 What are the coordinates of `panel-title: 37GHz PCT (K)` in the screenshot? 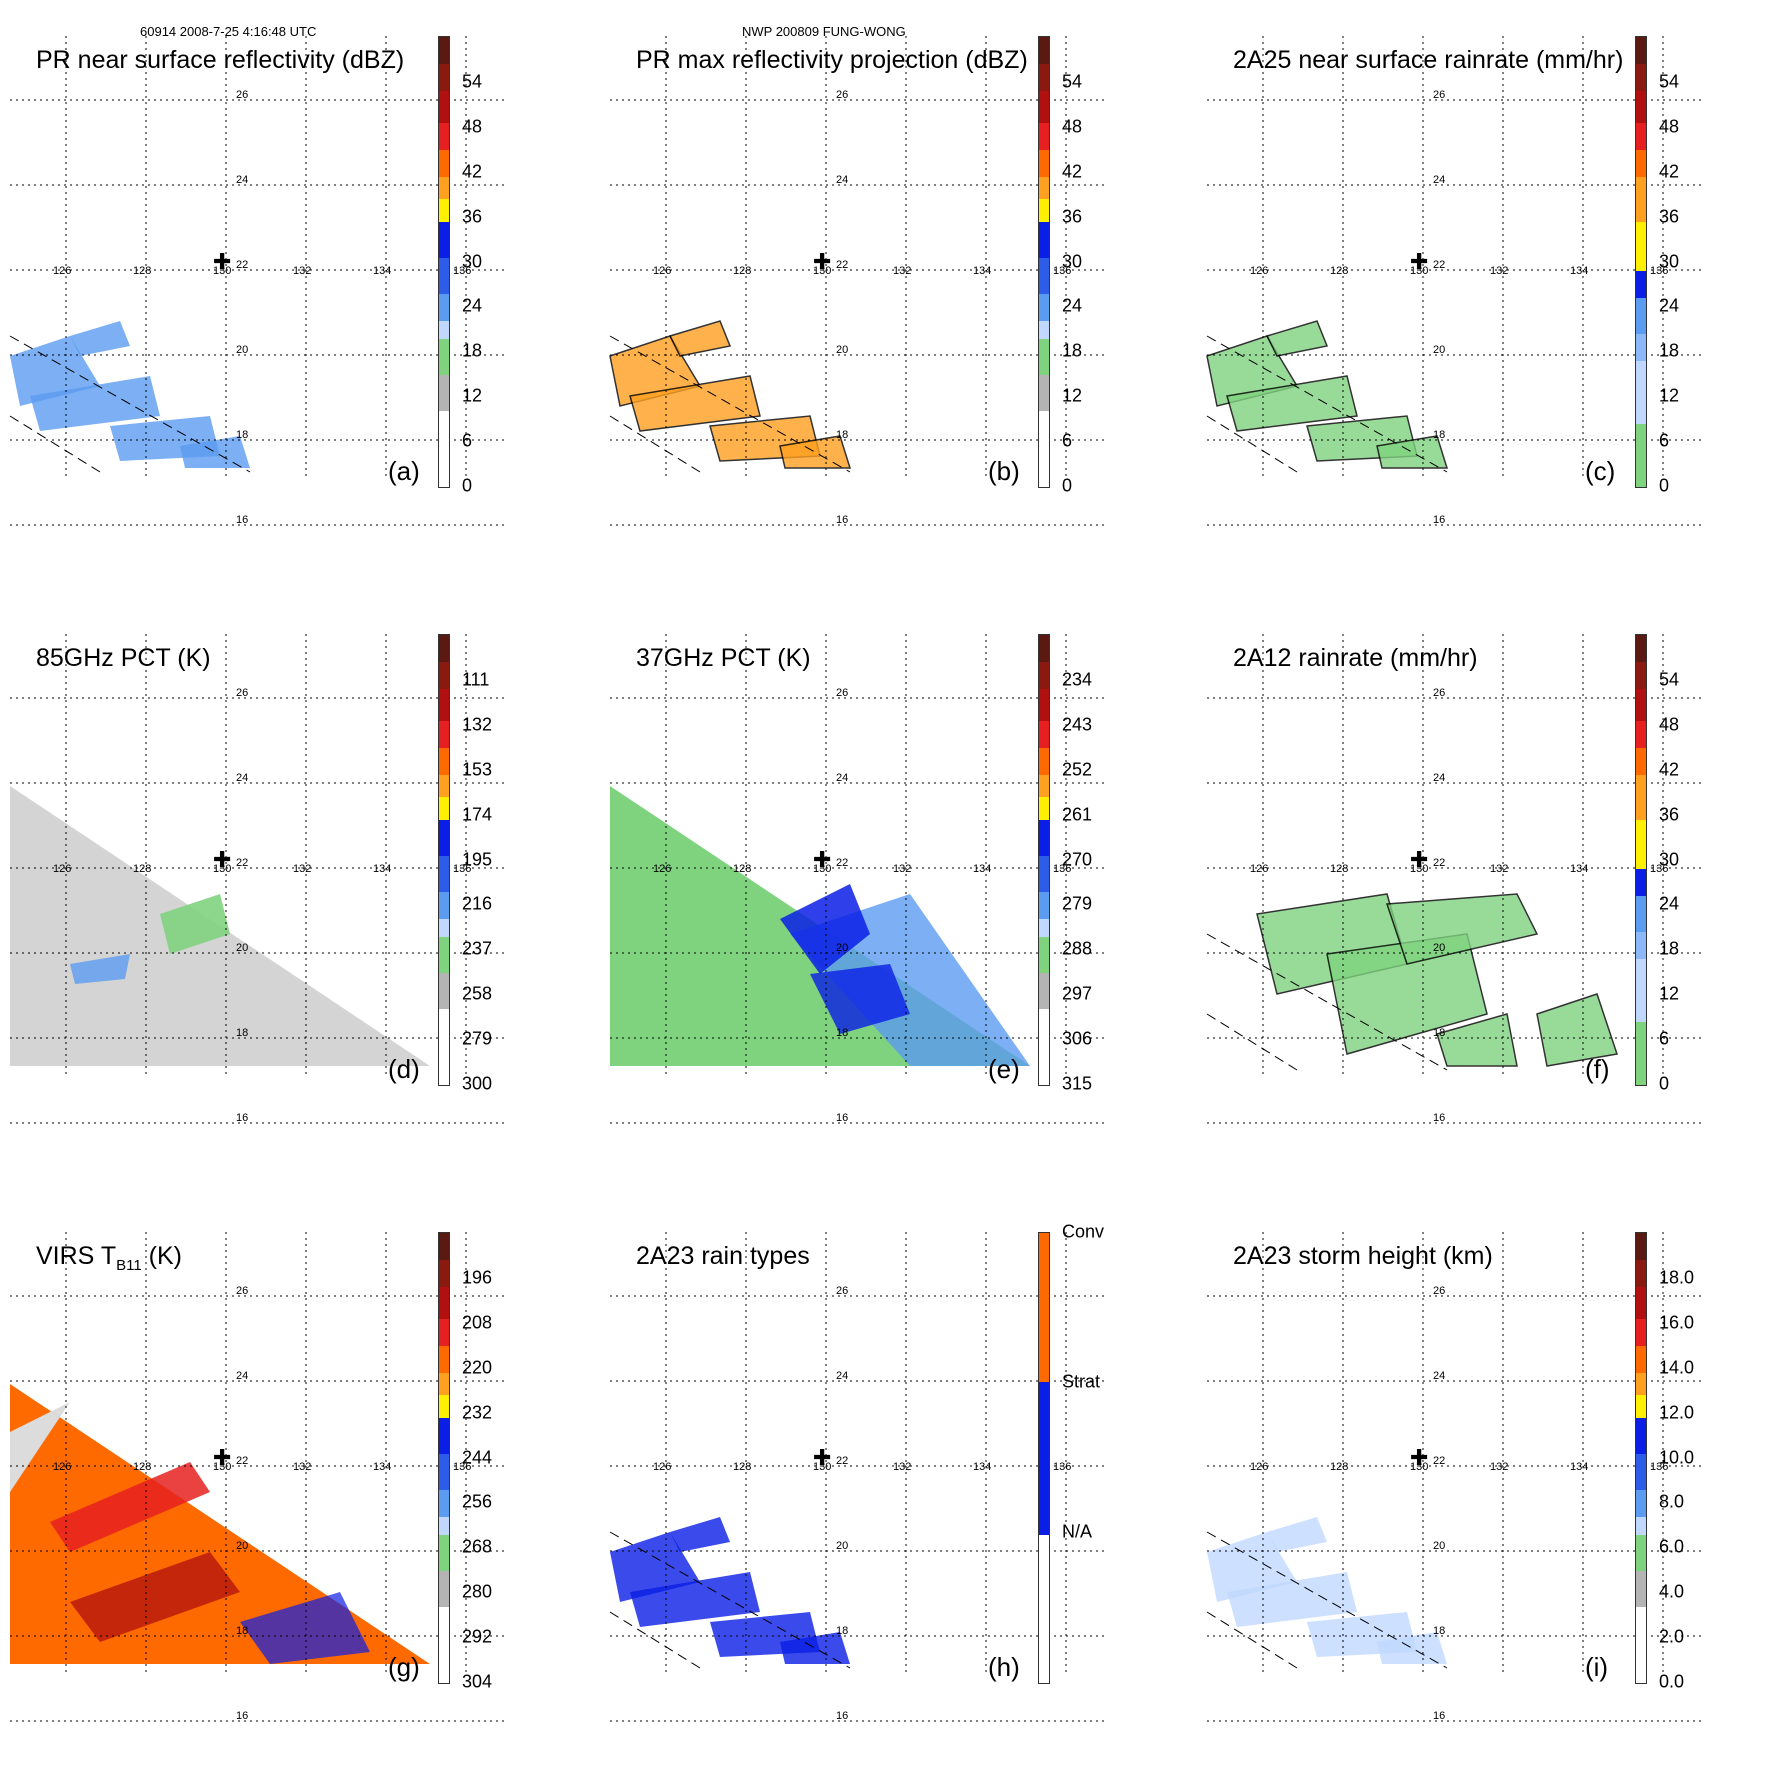 It's located at (723, 658).